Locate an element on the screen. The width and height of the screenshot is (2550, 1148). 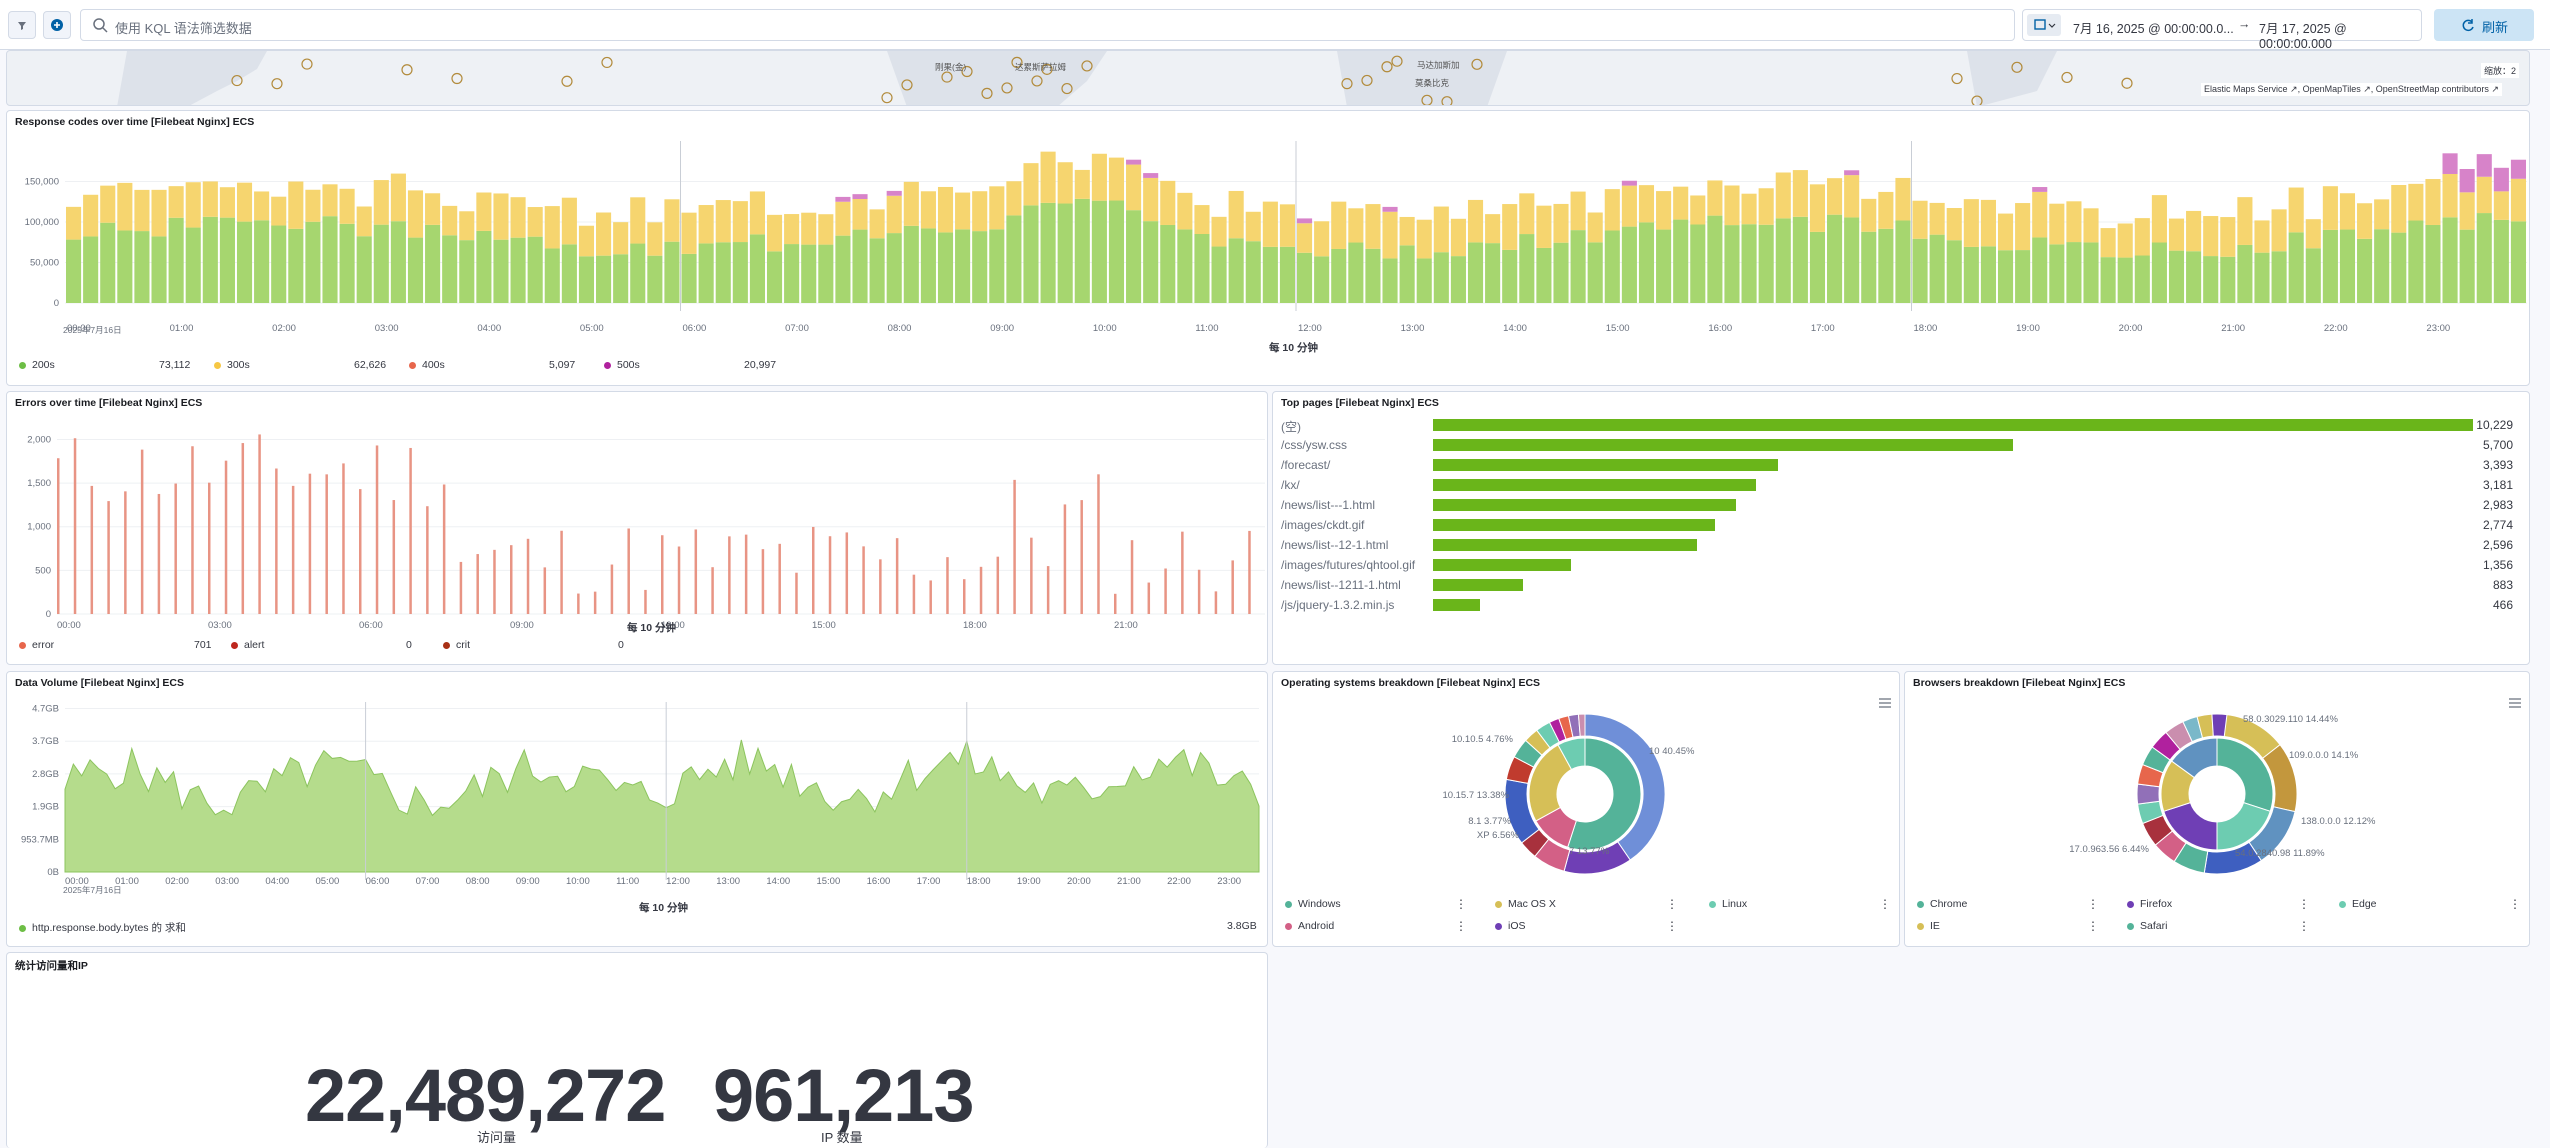
legend-item-error: error 701 is located at coordinates (115, 645).